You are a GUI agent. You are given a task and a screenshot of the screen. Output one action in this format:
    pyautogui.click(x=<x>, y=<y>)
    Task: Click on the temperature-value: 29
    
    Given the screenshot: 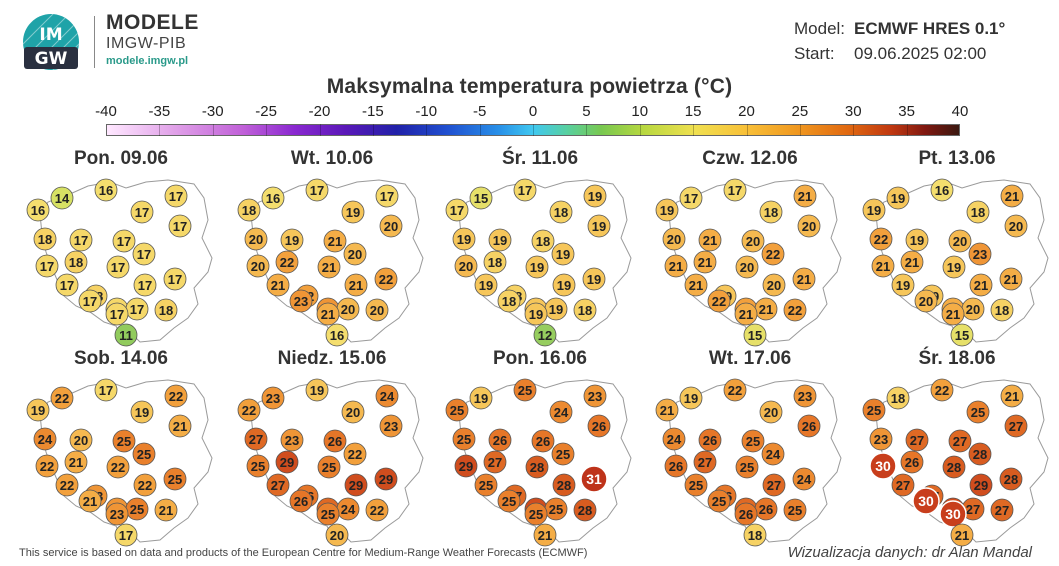 What is the action you would take?
    pyautogui.click(x=981, y=485)
    